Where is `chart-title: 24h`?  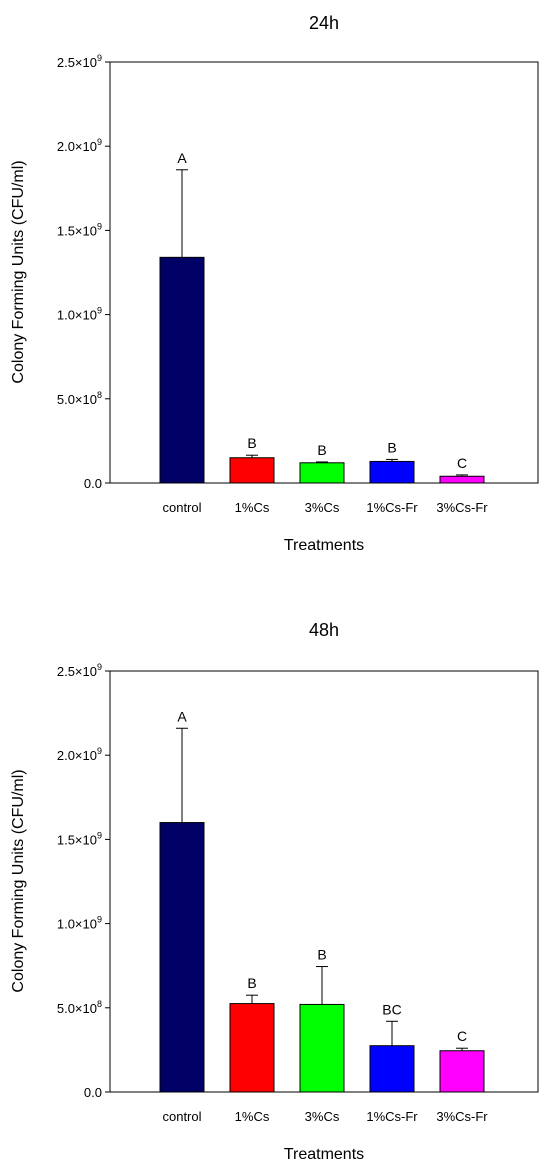
chart-title: 24h is located at coordinates (324, 23).